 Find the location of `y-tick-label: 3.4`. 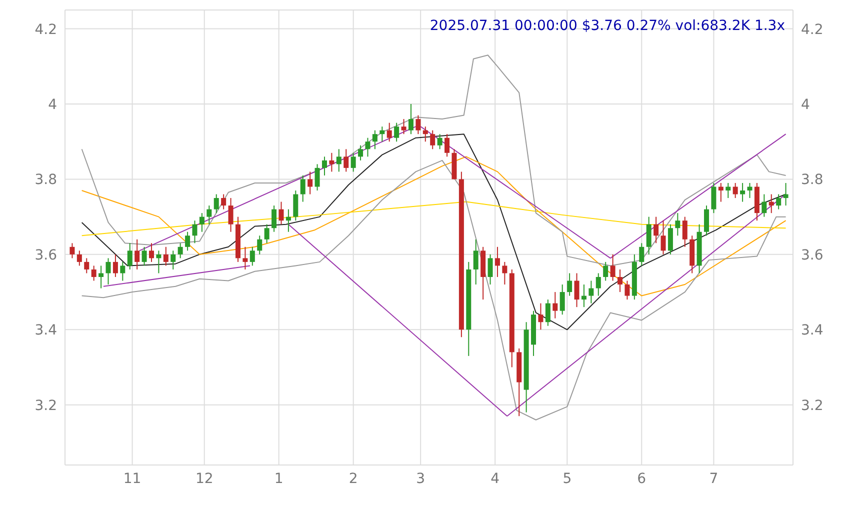

y-tick-label: 3.4 is located at coordinates (46, 330).